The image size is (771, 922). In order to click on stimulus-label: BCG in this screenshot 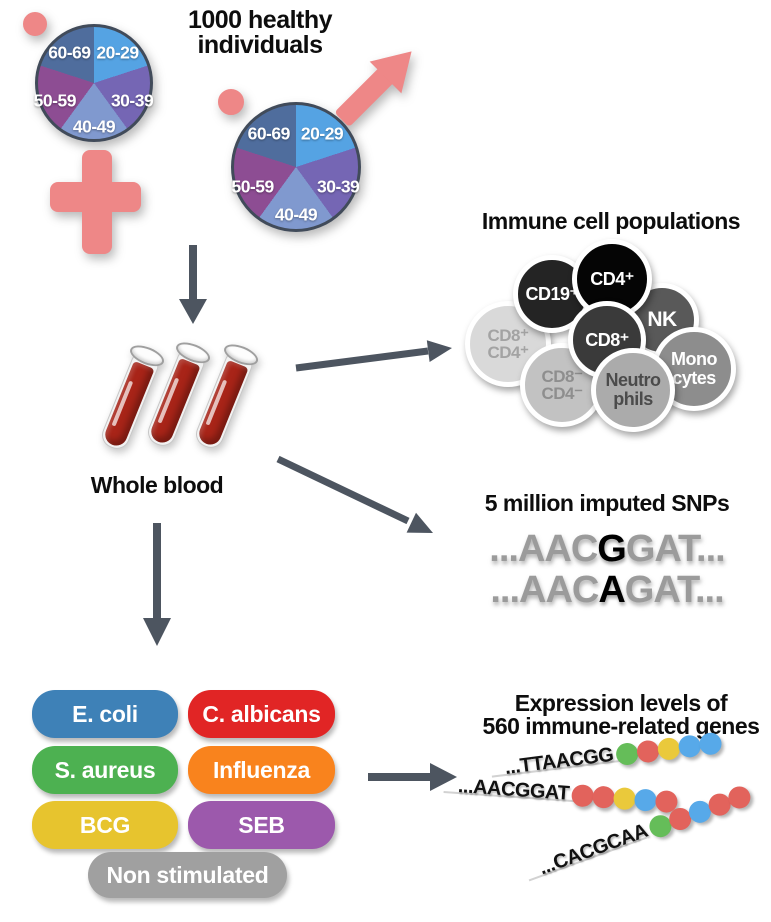, I will do `click(105, 824)`.